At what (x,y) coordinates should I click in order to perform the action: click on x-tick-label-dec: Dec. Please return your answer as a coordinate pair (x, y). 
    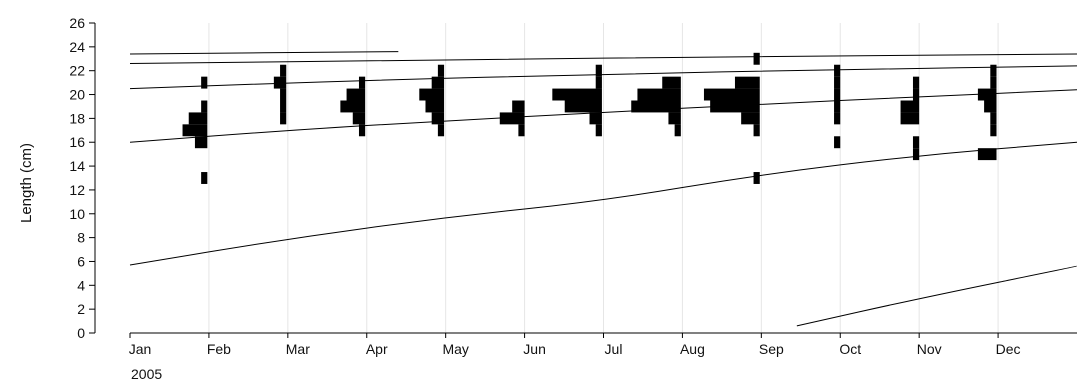
    Looking at the image, I should click on (1008, 349).